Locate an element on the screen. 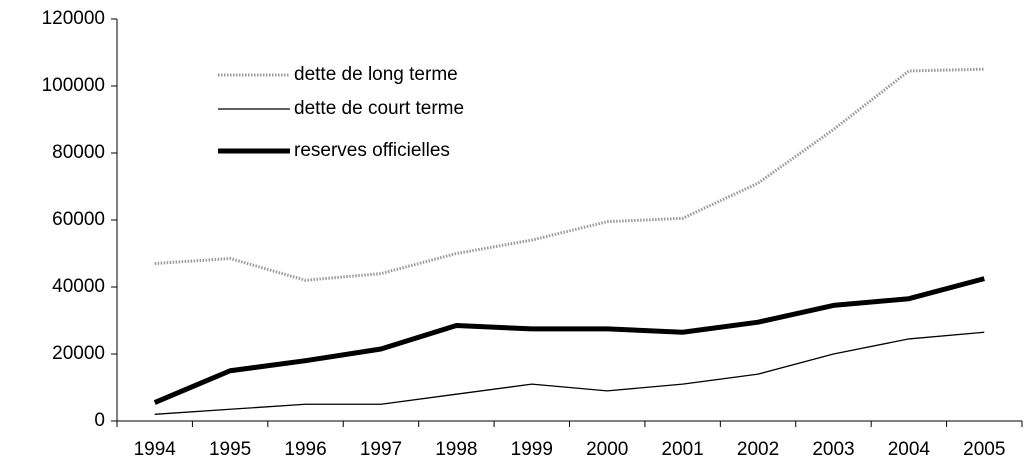  y-tick-label: 120000 is located at coordinates (73, 18).